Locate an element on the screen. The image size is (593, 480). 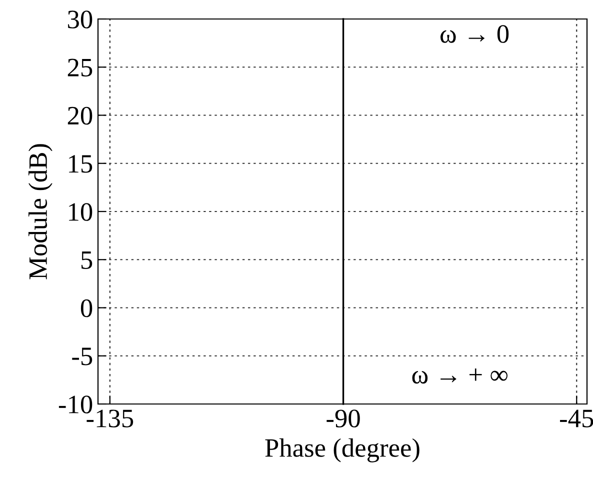
x-axis-title: Phase (degree) is located at coordinates (342, 450).